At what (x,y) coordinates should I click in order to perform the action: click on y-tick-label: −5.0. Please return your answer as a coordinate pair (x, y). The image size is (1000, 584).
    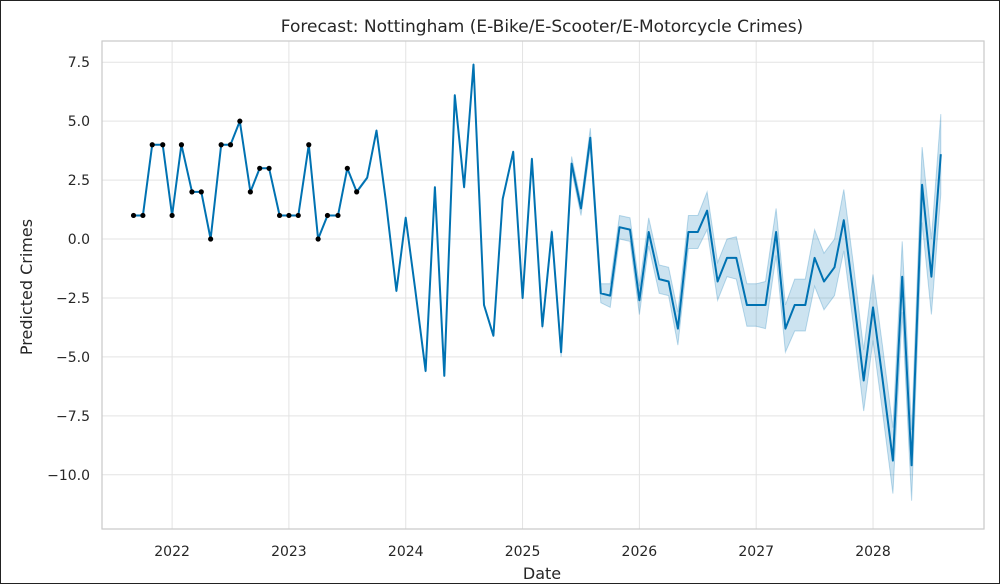
    Looking at the image, I should click on (73, 358).